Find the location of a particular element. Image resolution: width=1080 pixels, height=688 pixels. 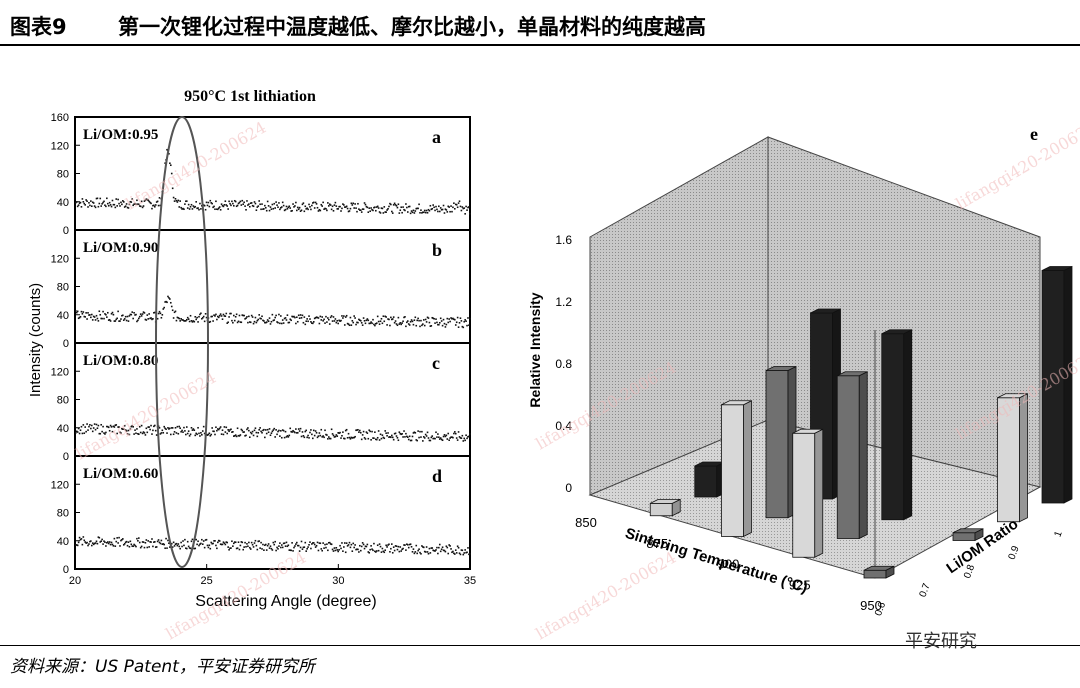

bar-top-face is located at coordinates (1057, 268).